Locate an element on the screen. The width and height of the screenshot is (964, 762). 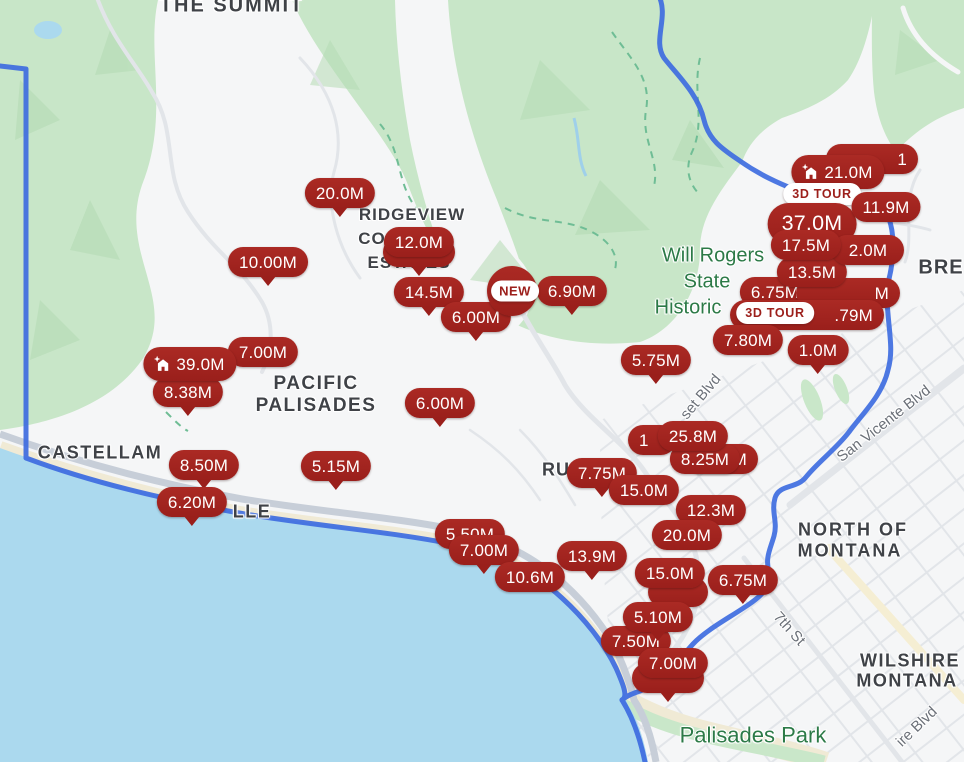
price-pin-label: 5.10M is located at coordinates (658, 617).